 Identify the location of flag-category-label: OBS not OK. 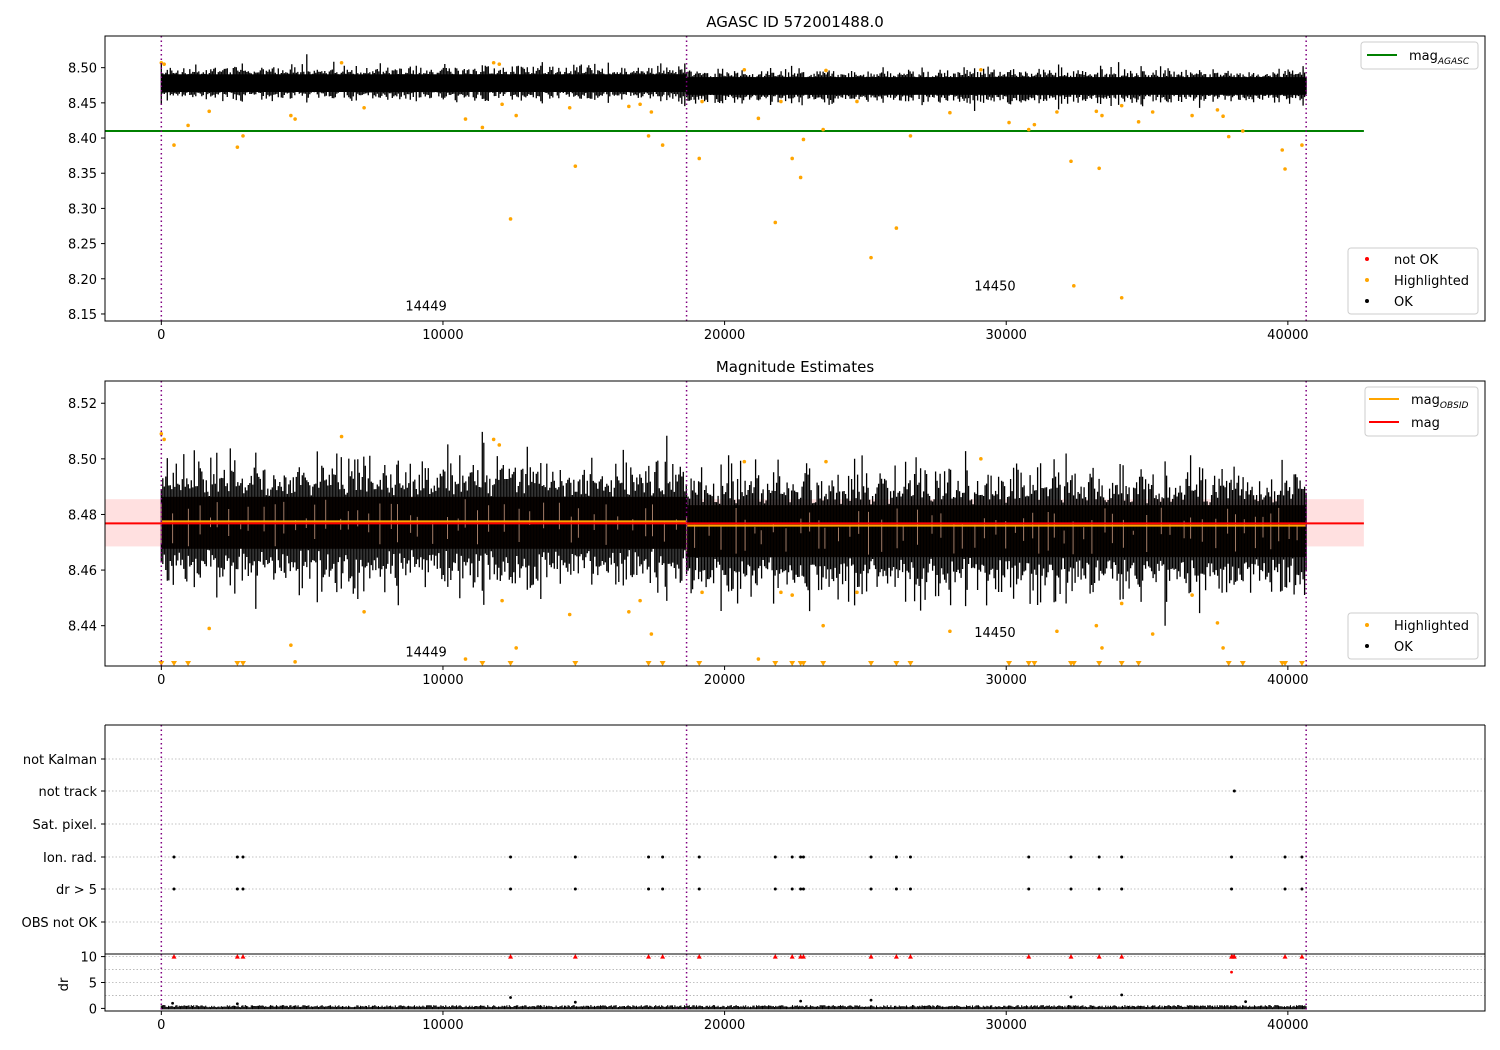
(60, 923).